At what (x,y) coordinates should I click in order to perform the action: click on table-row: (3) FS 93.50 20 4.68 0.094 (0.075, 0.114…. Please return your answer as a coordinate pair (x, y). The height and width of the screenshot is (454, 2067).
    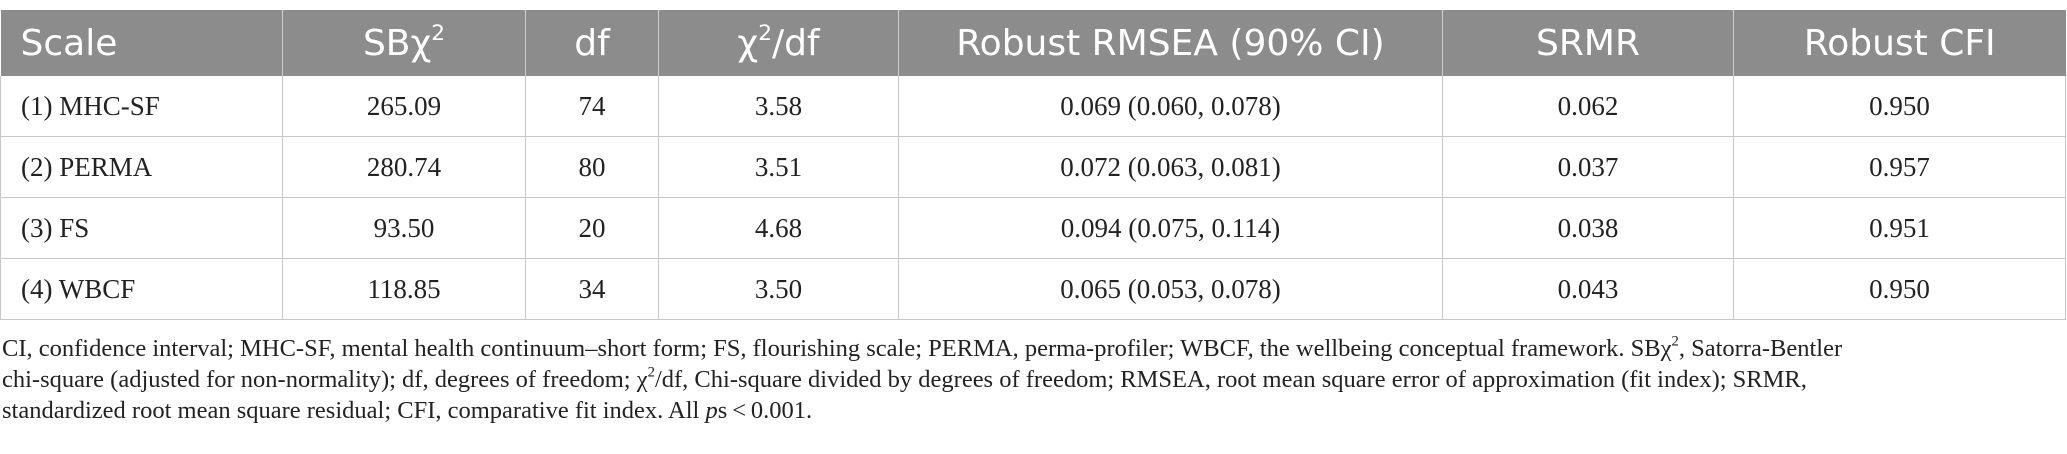
    Looking at the image, I should click on (1033, 228).